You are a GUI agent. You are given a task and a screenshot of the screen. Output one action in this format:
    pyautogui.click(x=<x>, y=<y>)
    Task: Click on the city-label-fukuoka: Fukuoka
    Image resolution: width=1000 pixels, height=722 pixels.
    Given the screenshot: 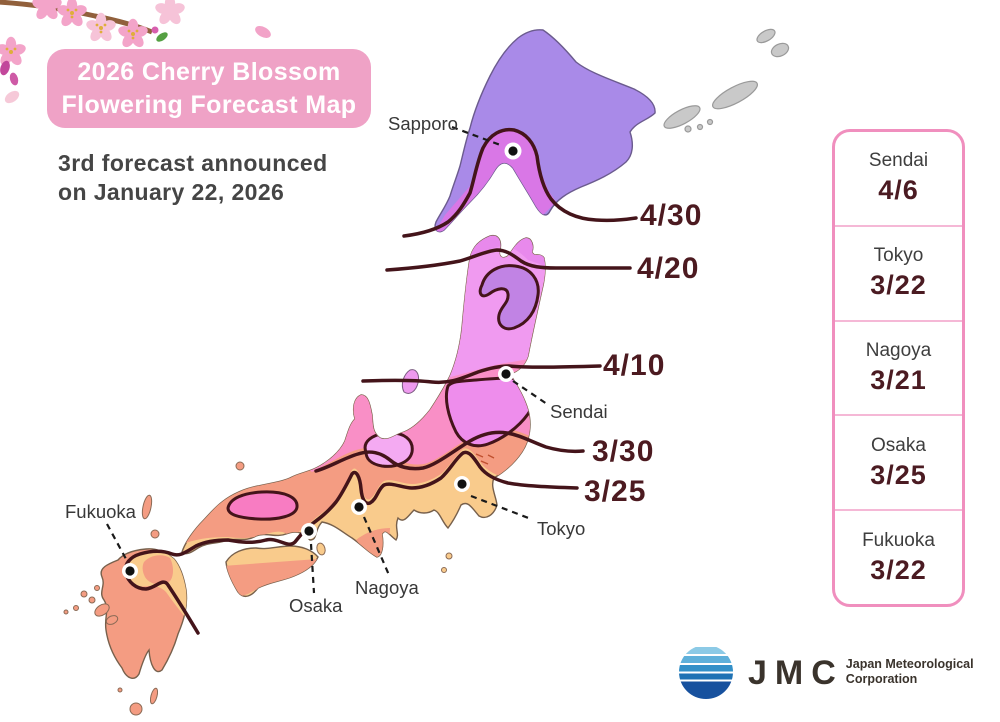 What is the action you would take?
    pyautogui.click(x=100, y=511)
    